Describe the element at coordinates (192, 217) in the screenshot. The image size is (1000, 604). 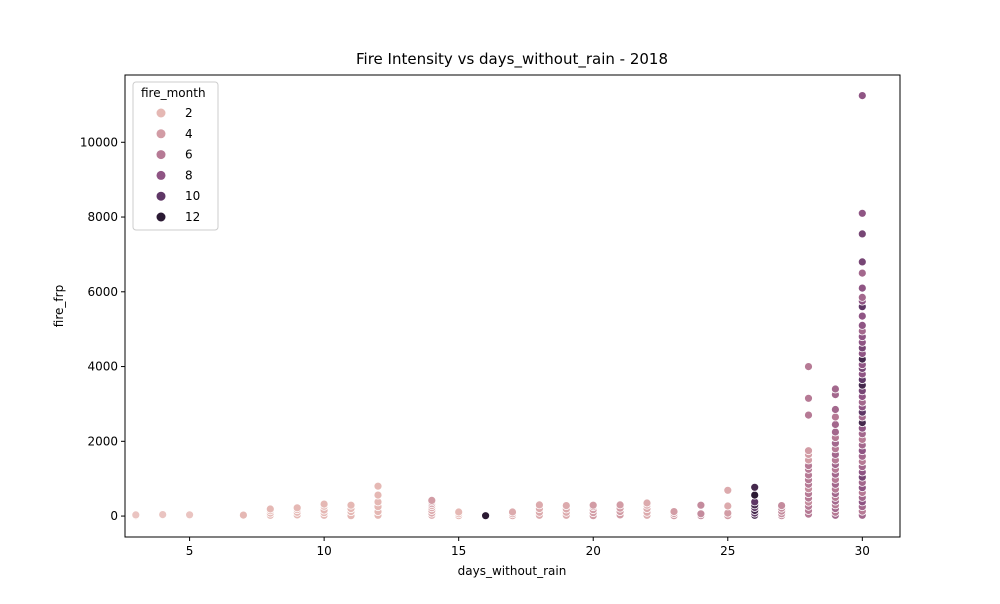
I see `legend-label: 12` at that location.